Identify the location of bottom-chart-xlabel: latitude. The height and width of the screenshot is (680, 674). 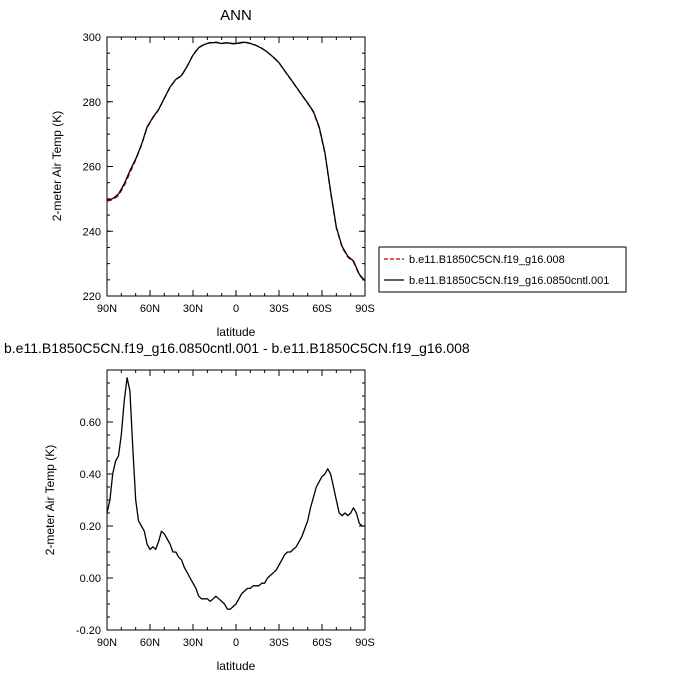
(236, 666).